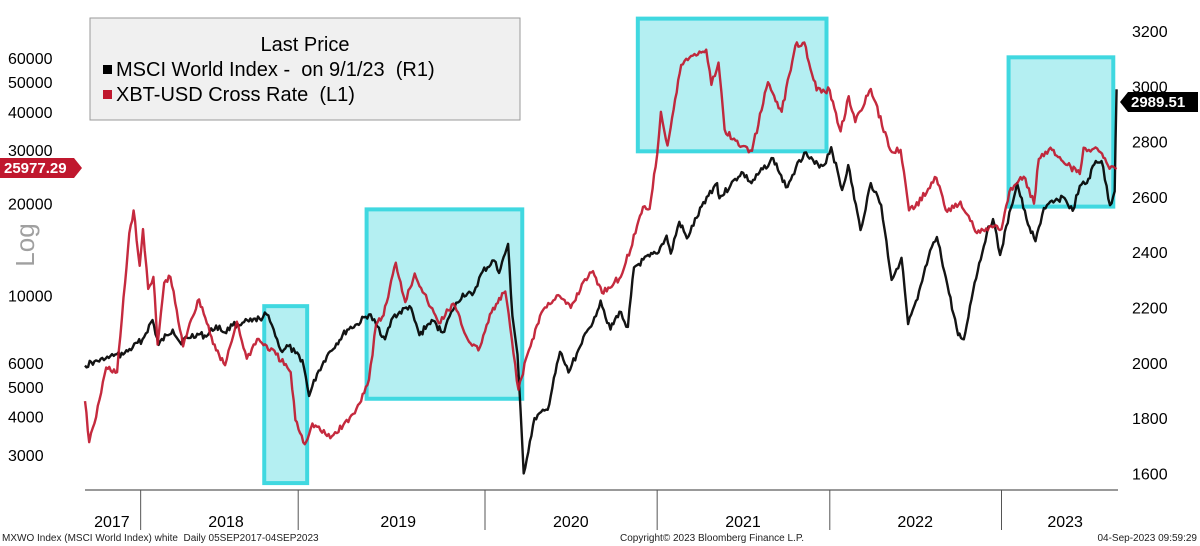 This screenshot has height=546, width=1200. Describe the element at coordinates (275, 70) in the screenshot. I see `legend-label-msci: MSCI World Index - on 9/1/23 (R1)` at that location.